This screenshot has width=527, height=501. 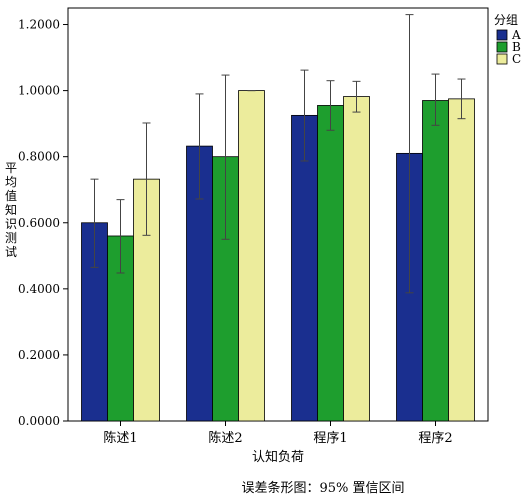 What do you see at coordinates (39, 91) in the screenshot?
I see `y-tick-label: 1.0000` at bounding box center [39, 91].